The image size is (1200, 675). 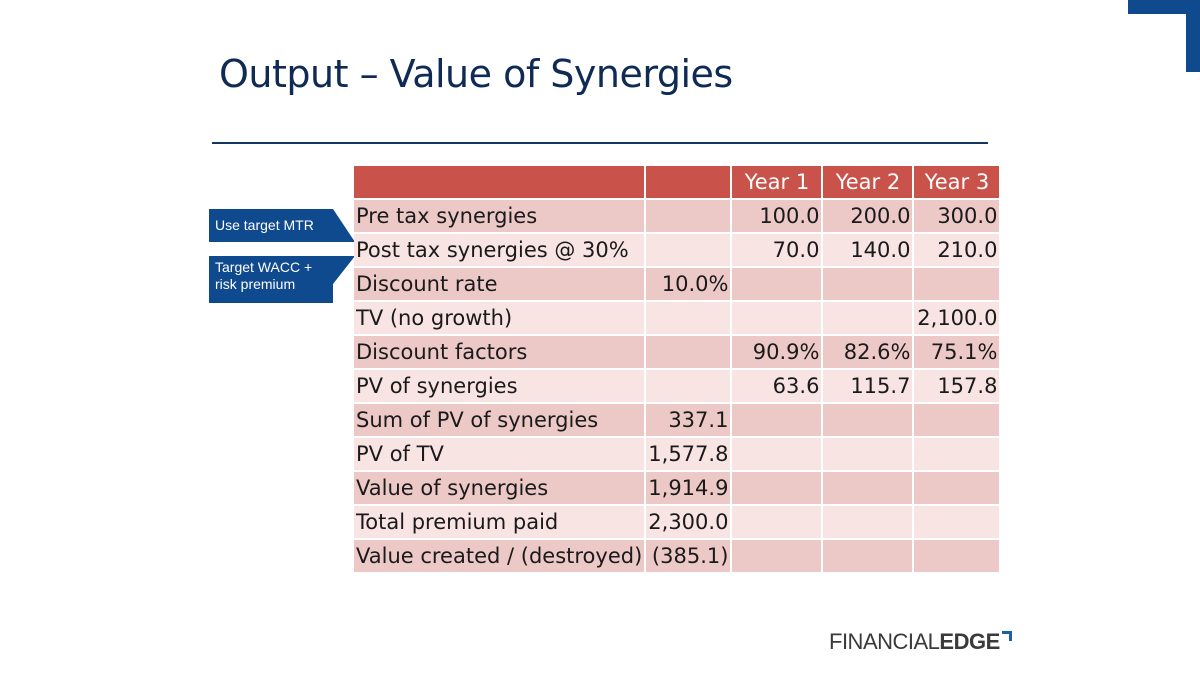 I want to click on table-header-row: Year 1 Year 2 Year 3, so click(x=677, y=182).